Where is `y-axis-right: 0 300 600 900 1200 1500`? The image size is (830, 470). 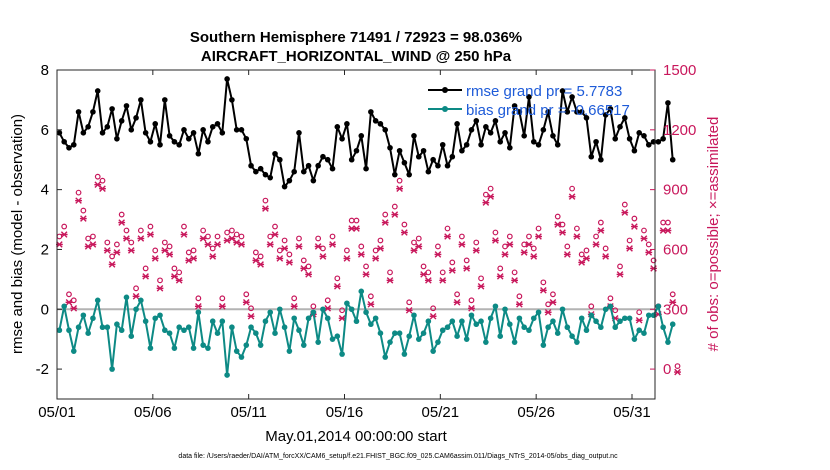 y-axis-right: 0 300 600 900 1200 1500 is located at coordinates (673, 220).